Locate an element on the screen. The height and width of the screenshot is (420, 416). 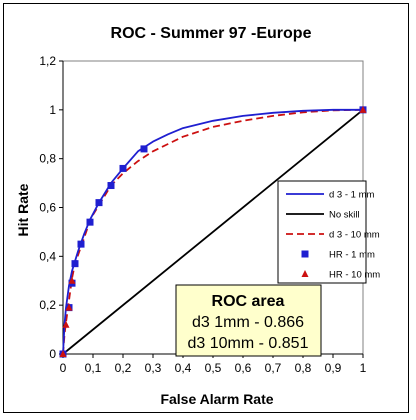
x-tick-label: 0,4 is located at coordinates (183, 368).